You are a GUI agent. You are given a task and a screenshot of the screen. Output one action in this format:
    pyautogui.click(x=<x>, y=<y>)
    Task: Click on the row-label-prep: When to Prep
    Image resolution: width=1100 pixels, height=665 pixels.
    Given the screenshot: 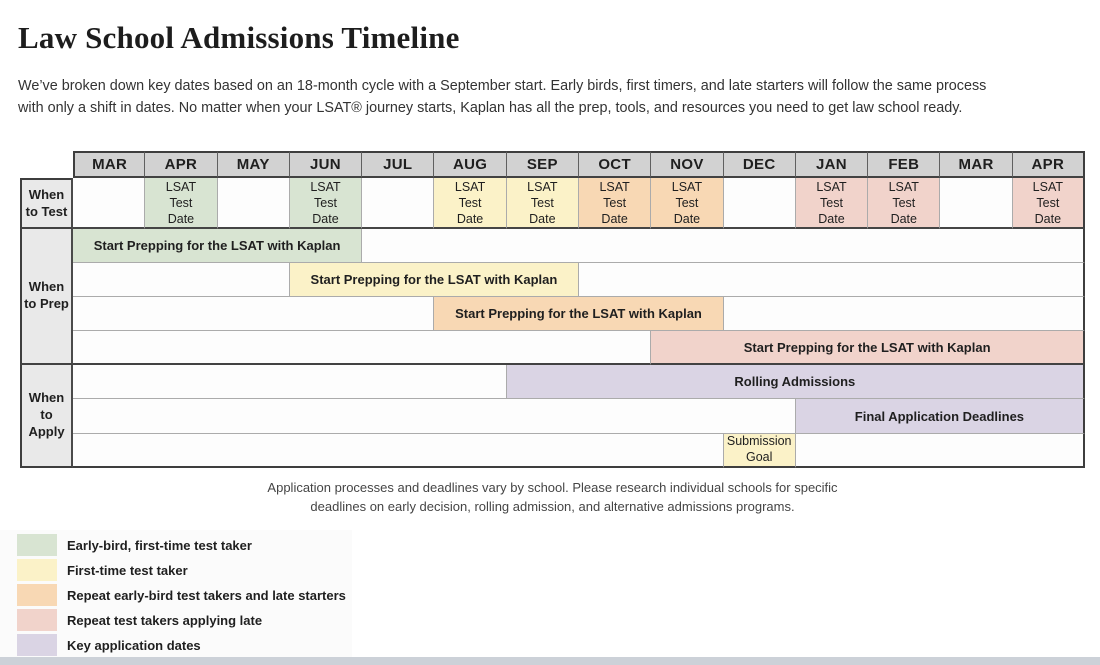 What is the action you would take?
    pyautogui.click(x=46, y=297)
    